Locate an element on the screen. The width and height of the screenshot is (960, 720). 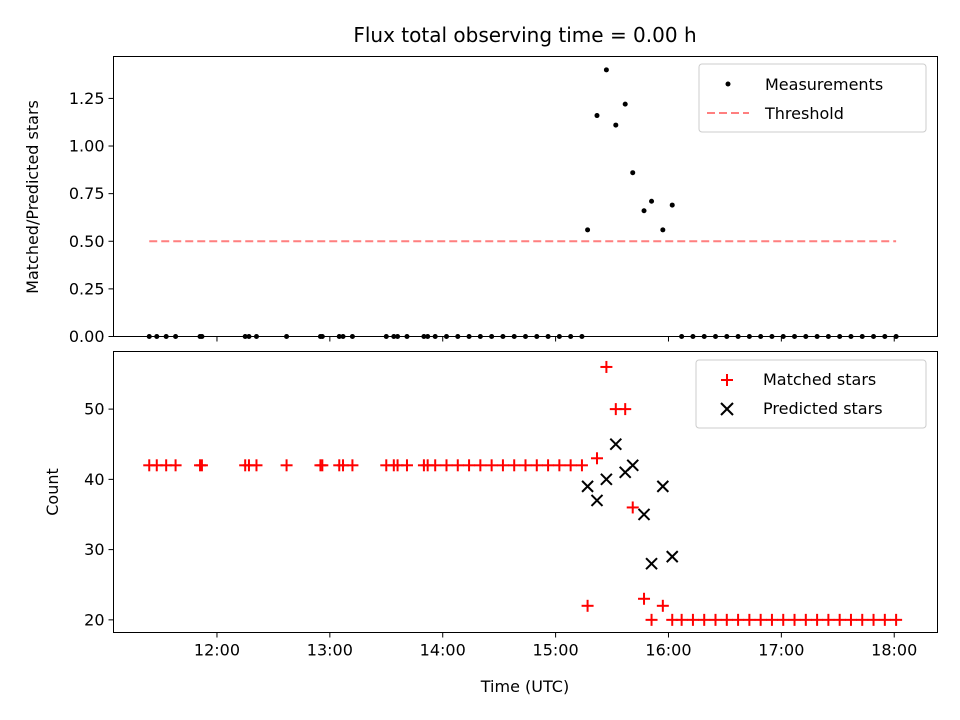
top-legend-box is located at coordinates (812, 98).